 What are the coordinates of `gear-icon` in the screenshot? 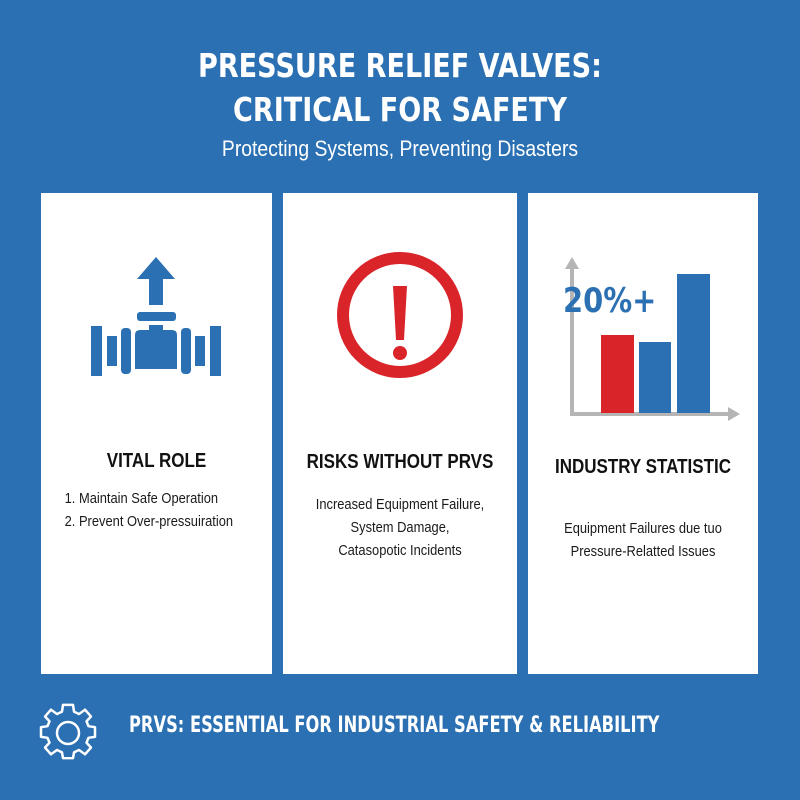 It's located at (68, 731).